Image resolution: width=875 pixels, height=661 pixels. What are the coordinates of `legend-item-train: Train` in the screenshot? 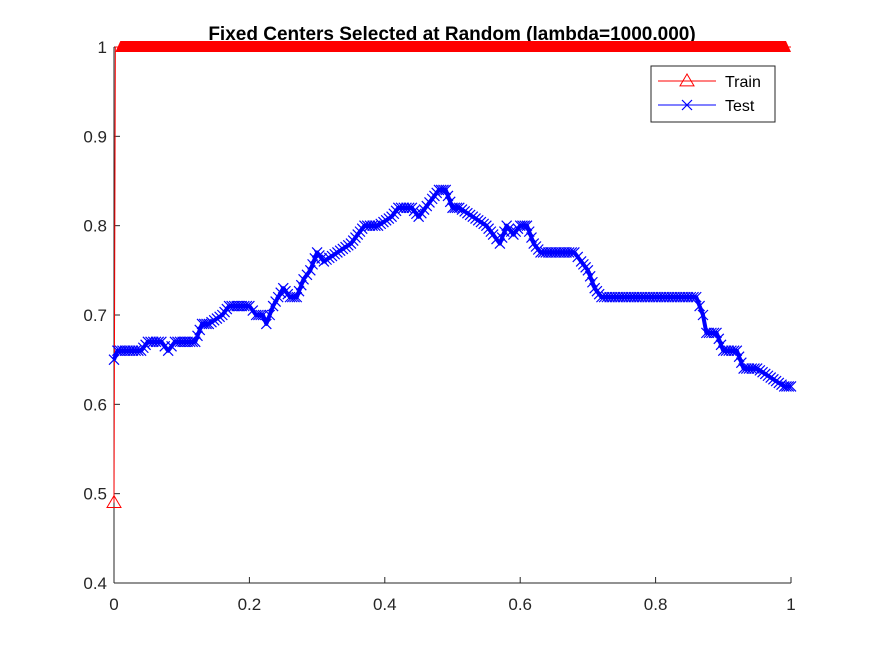 It's located at (709, 82).